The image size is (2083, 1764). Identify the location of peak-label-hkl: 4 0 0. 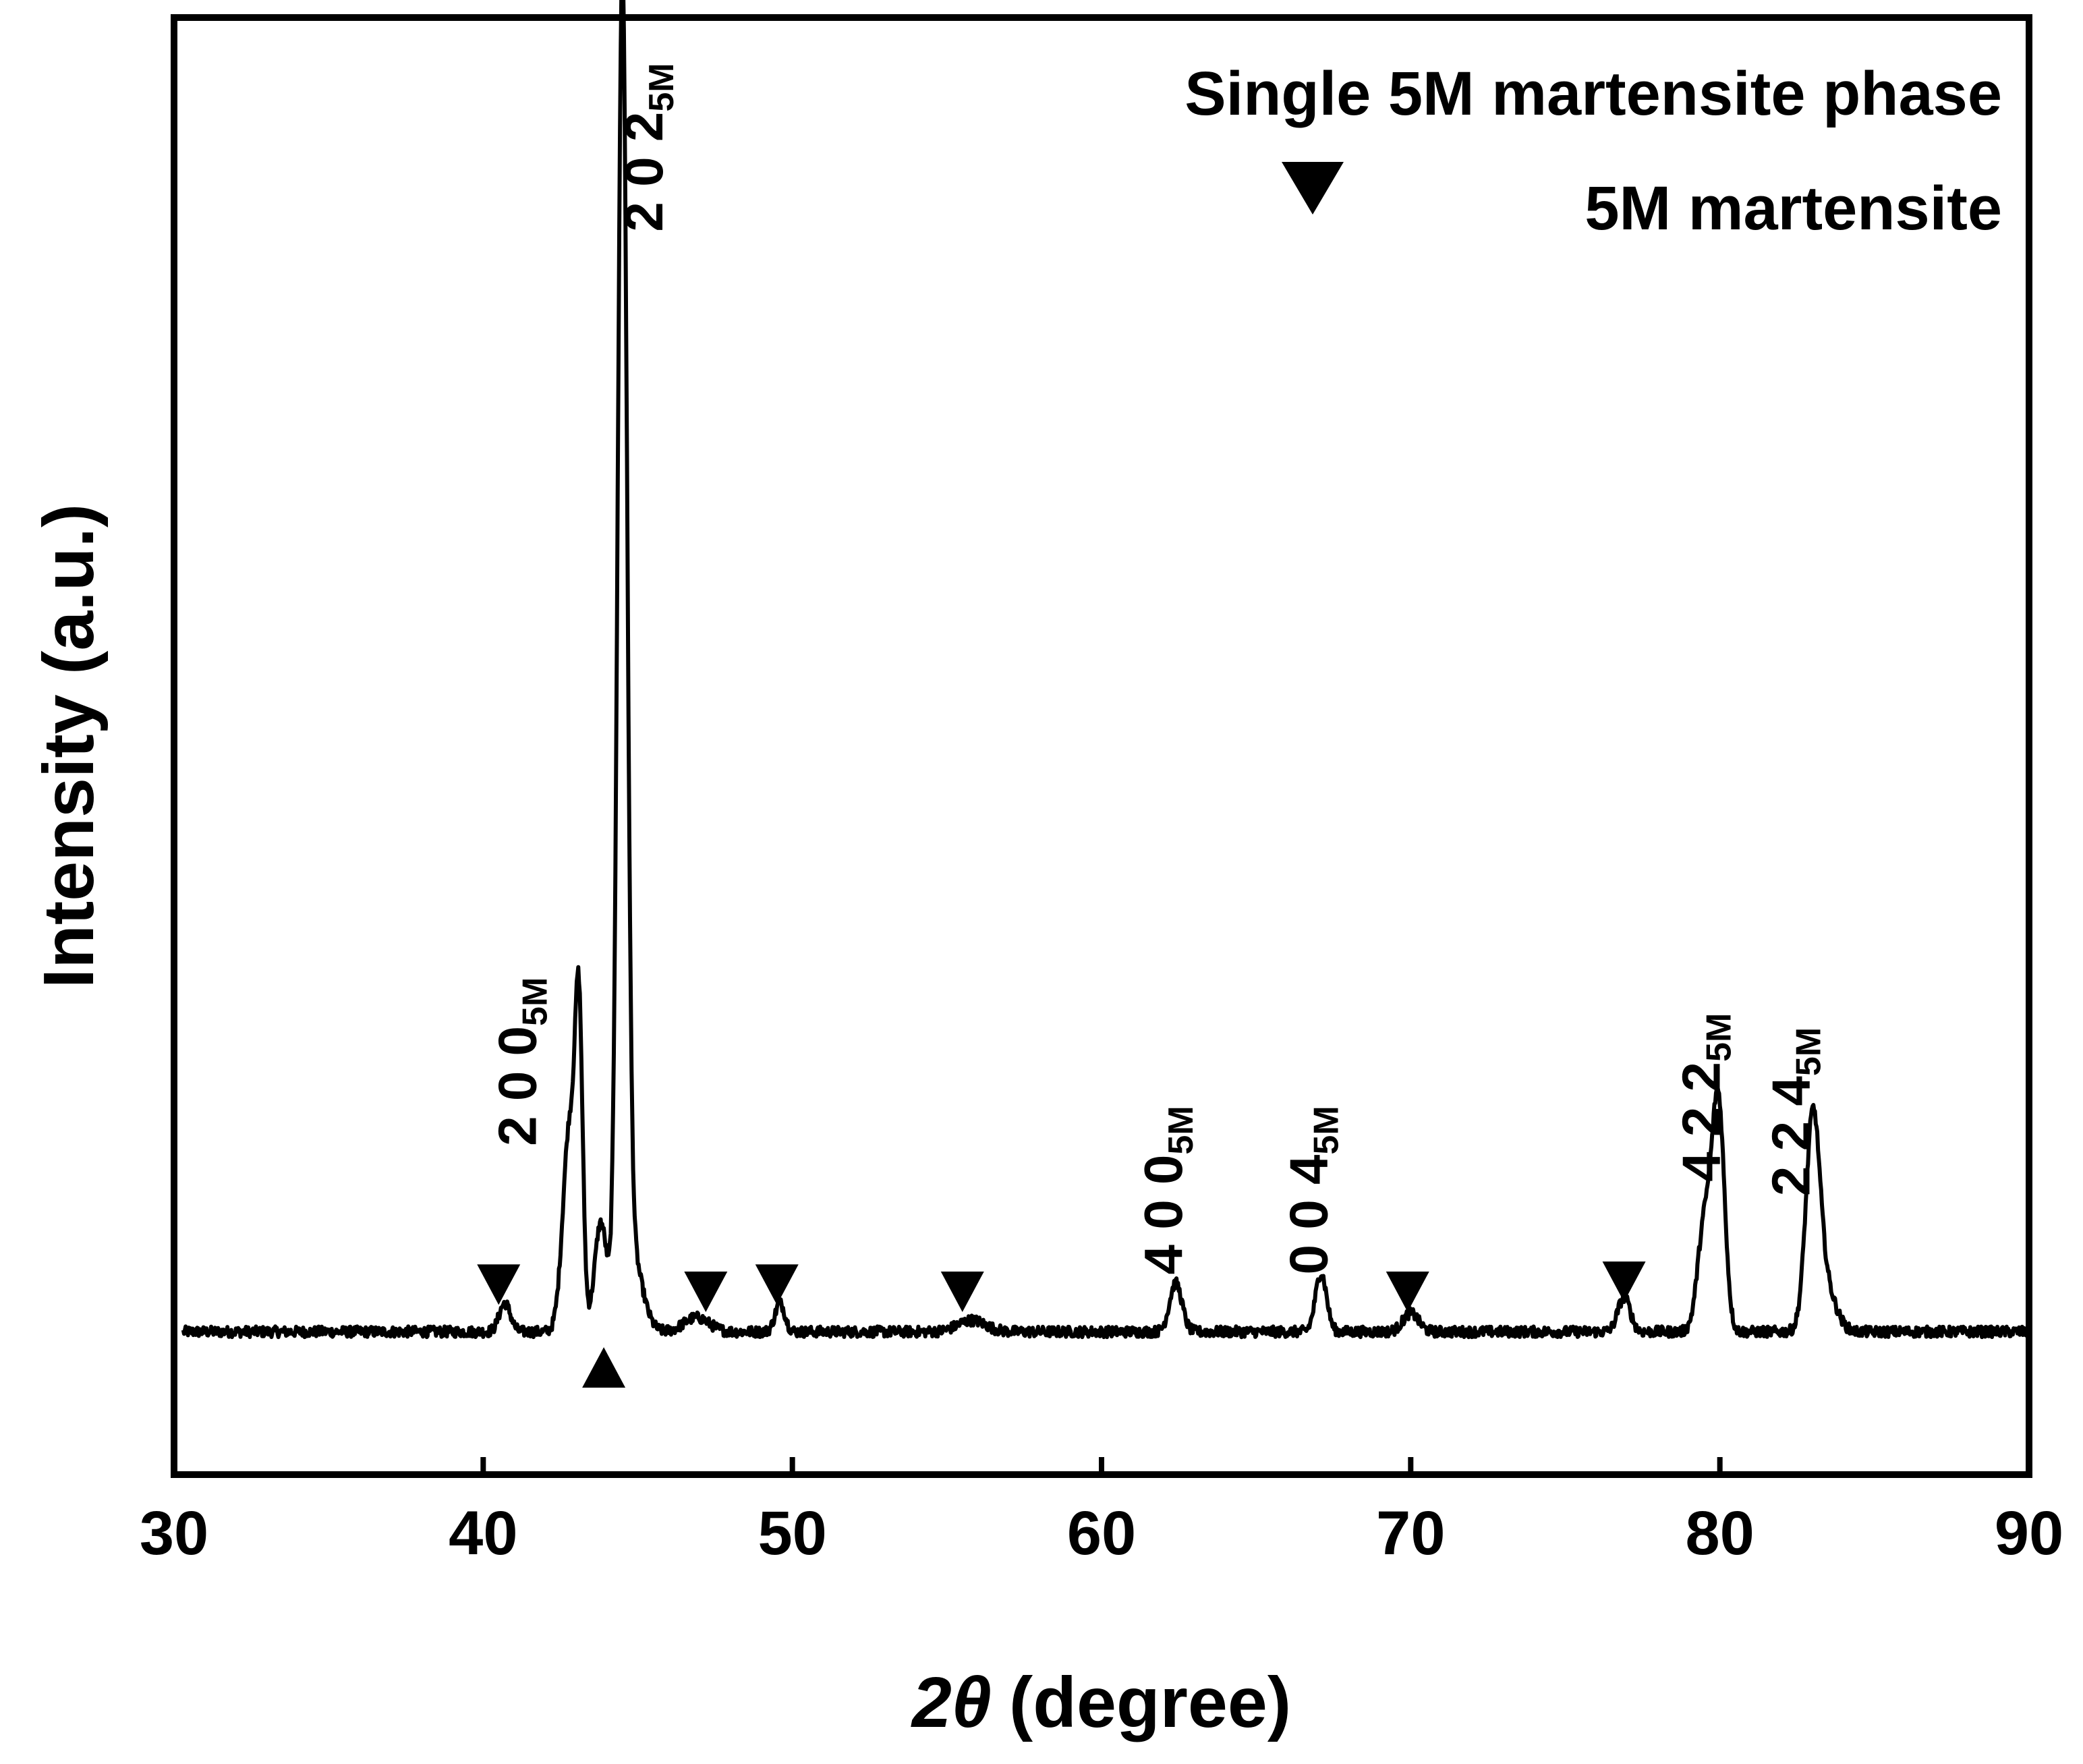
(1163, 1215).